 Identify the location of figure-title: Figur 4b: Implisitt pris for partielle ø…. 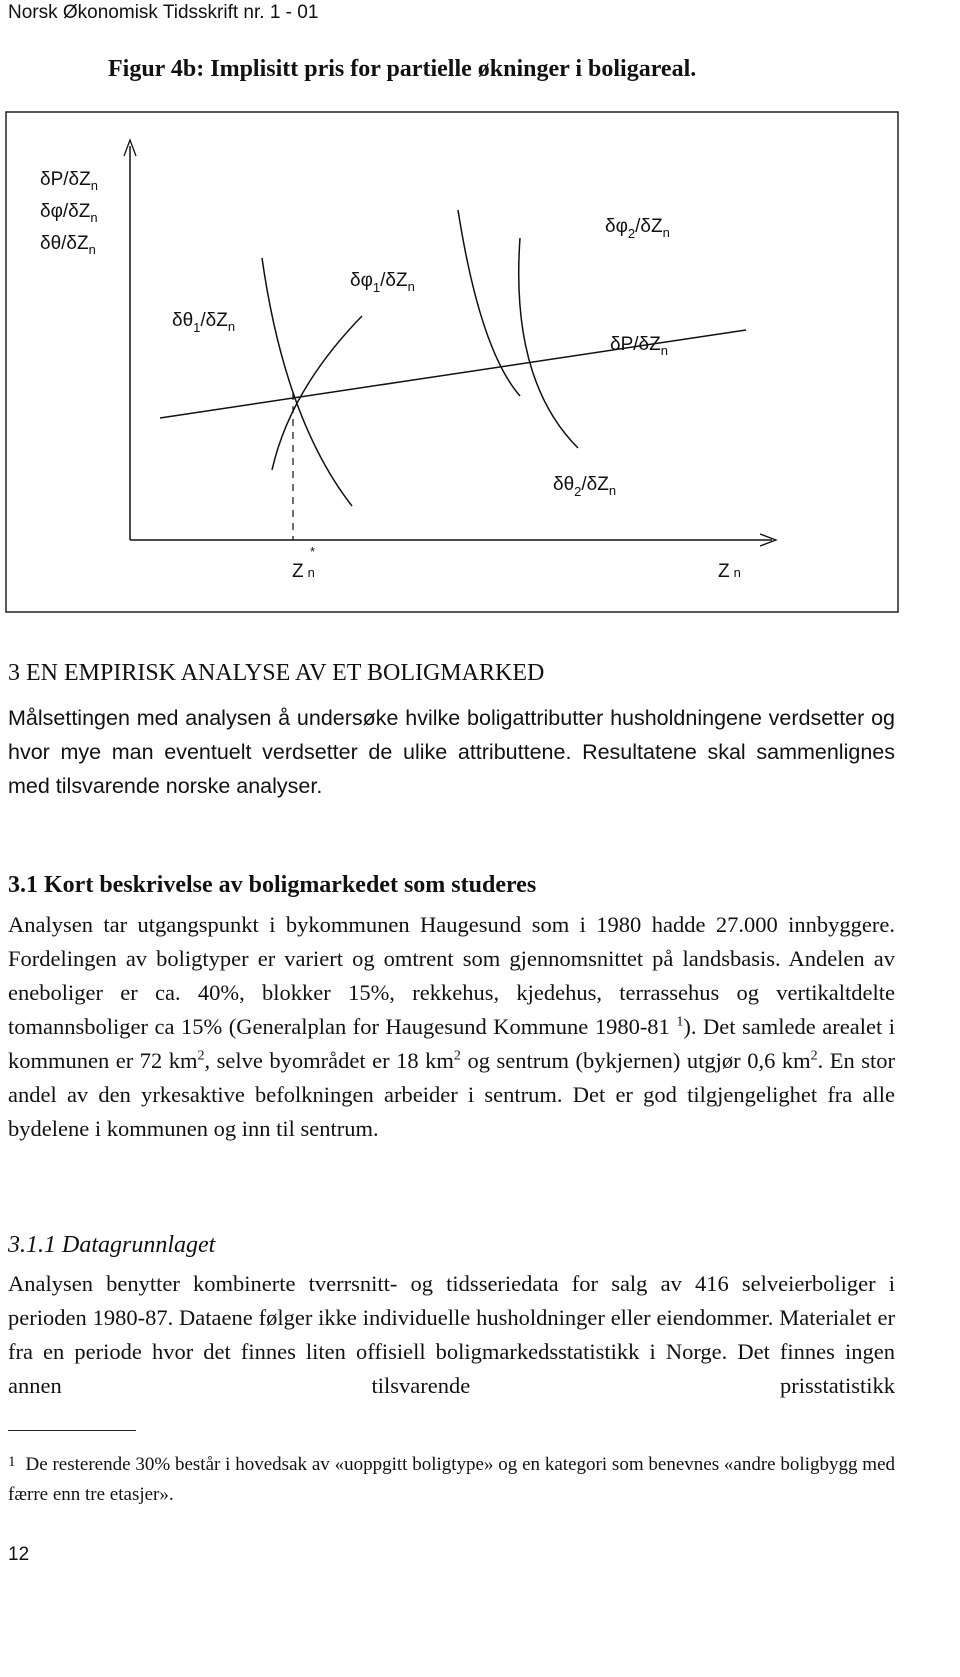
(402, 69).